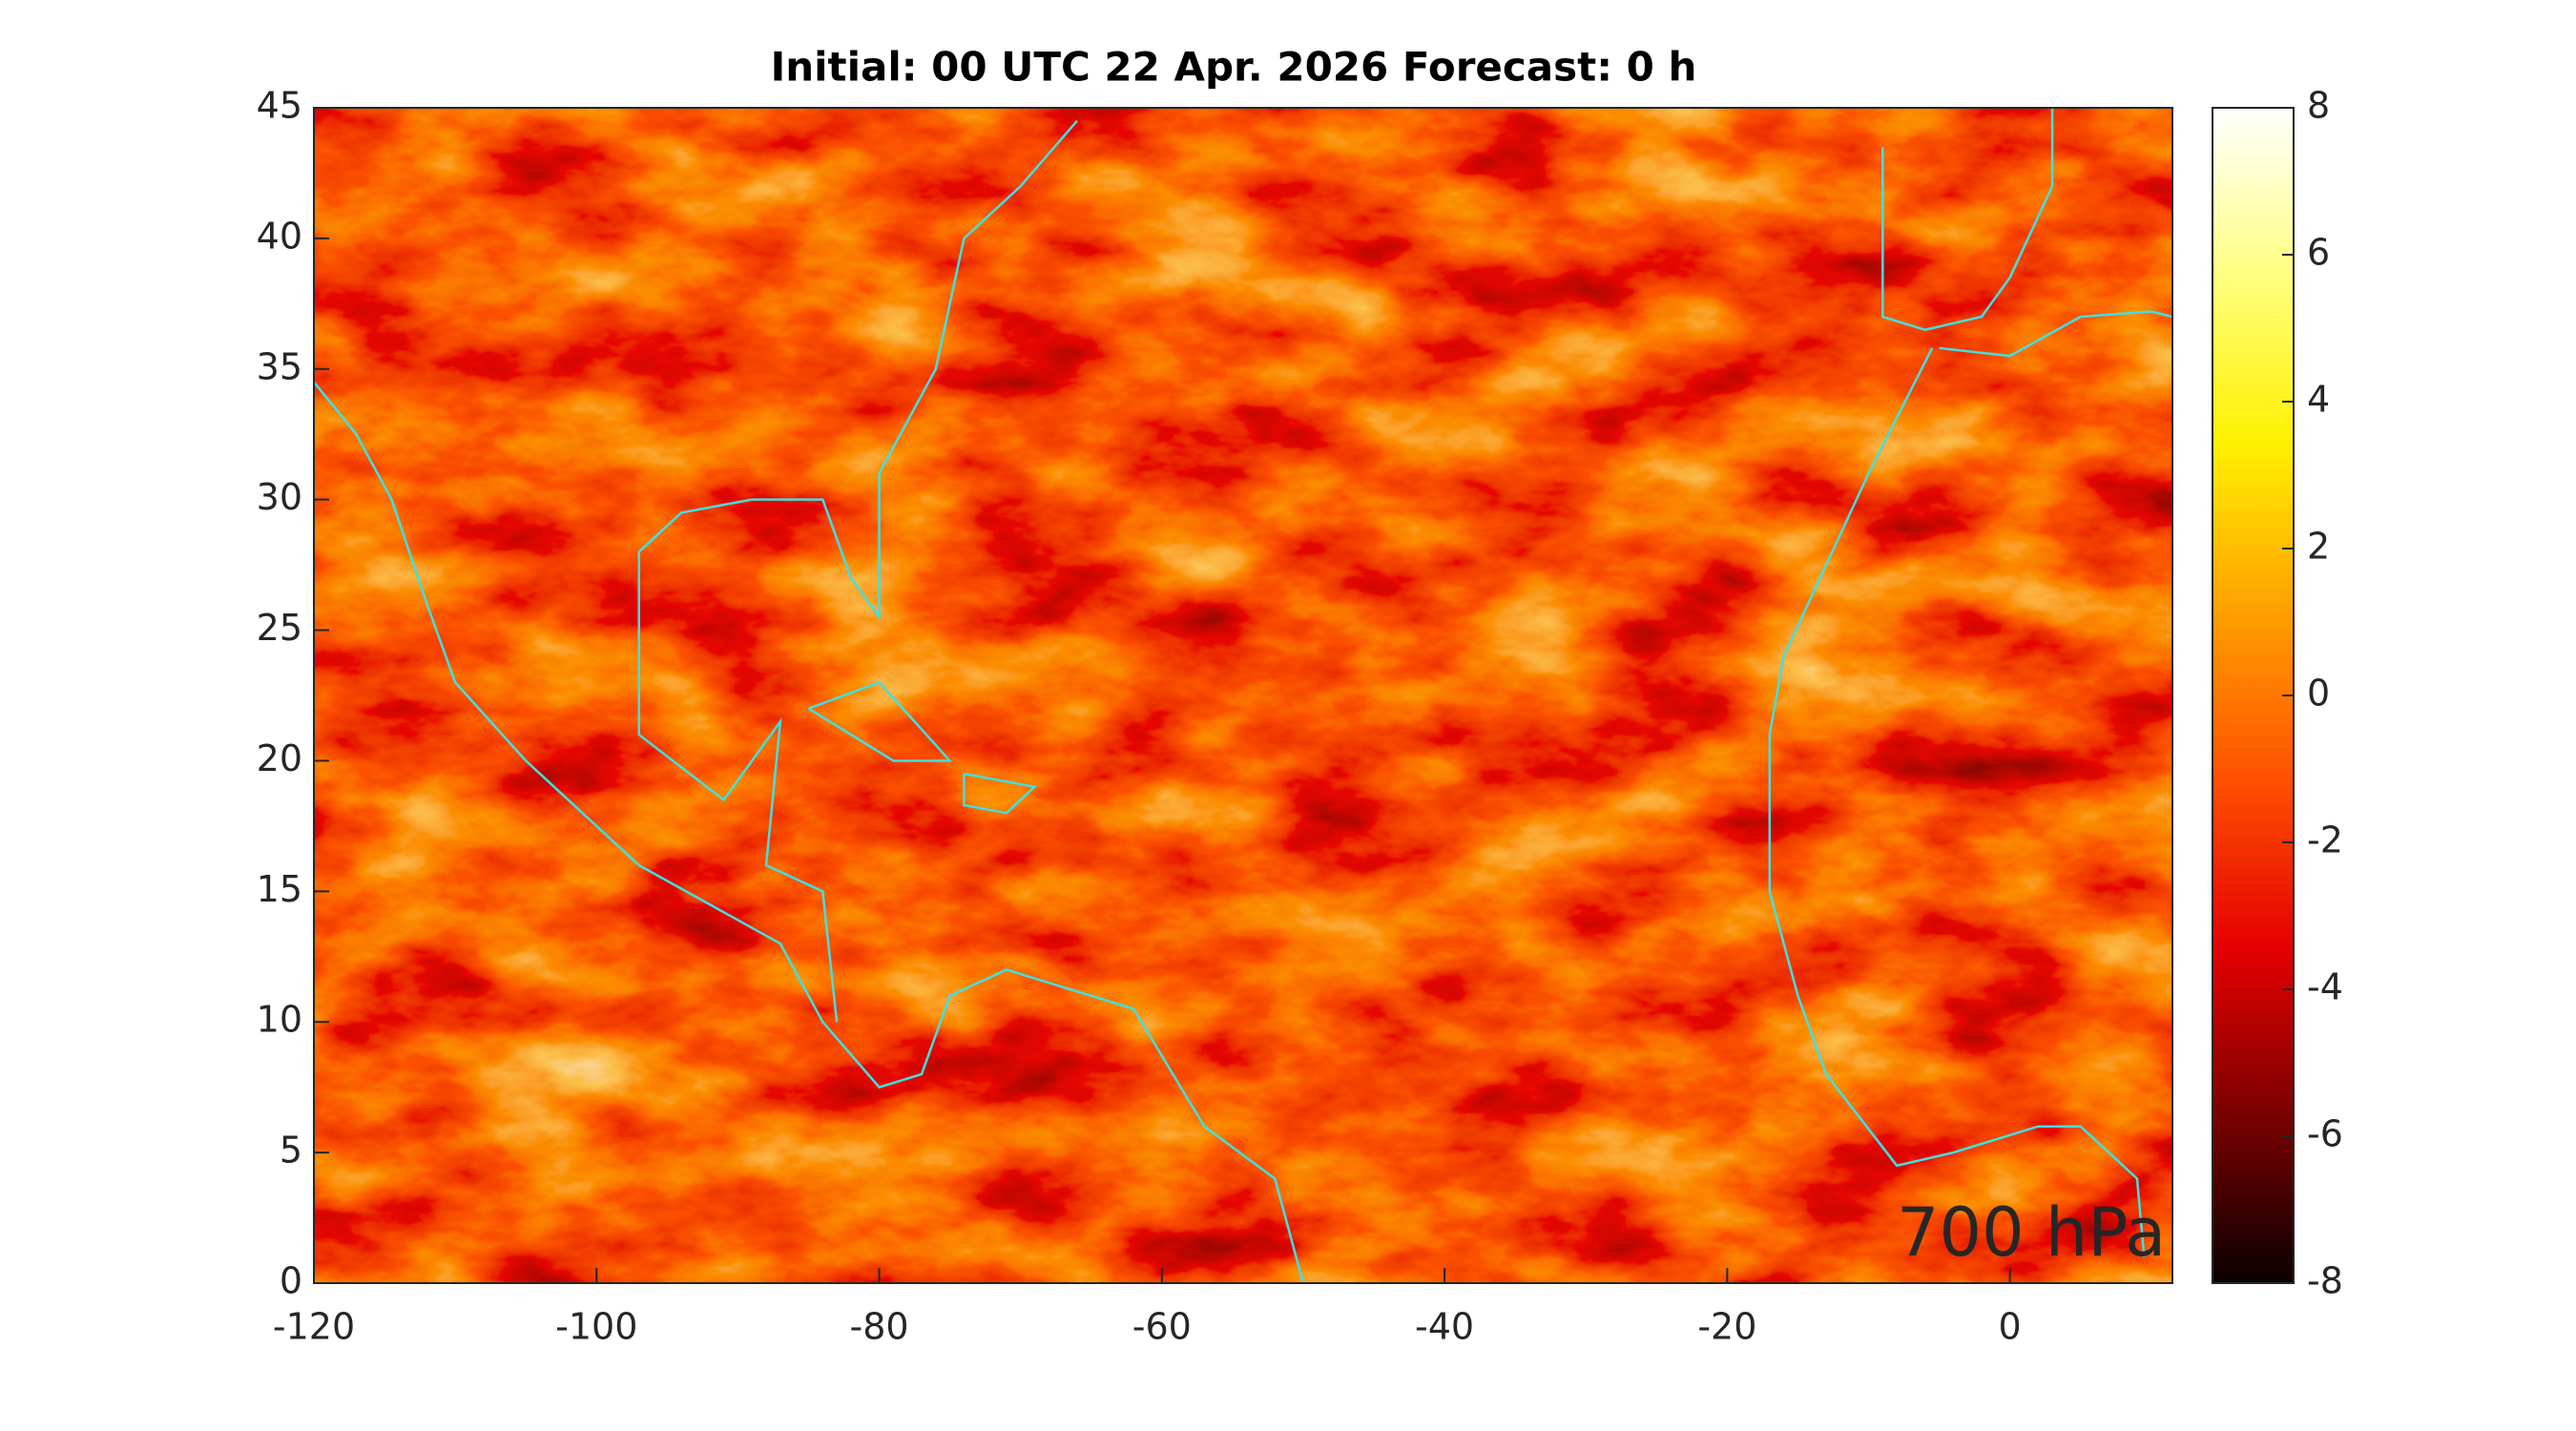 The image size is (2576, 1431). Describe the element at coordinates (314, 1327) in the screenshot. I see `x-tick-label: -120` at that location.